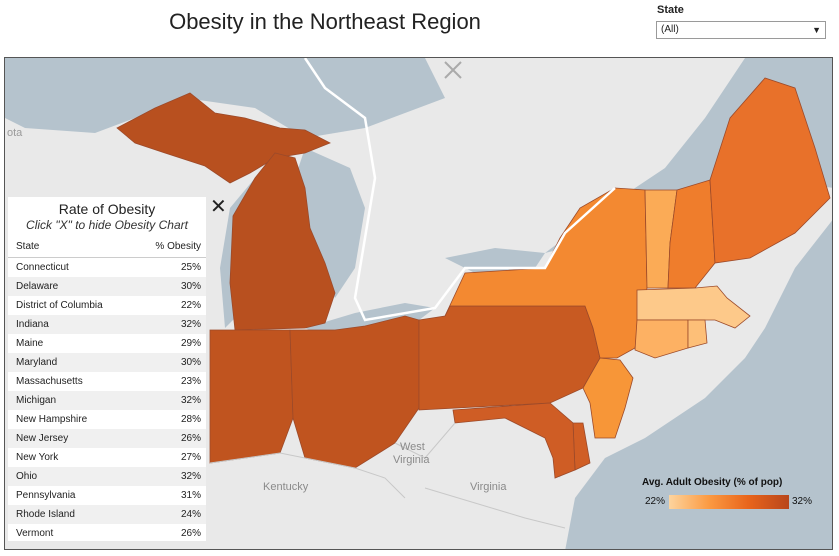 The height and width of the screenshot is (556, 839). Describe the element at coordinates (107, 438) in the screenshot. I see `table-row: New Jersey 26%` at that location.